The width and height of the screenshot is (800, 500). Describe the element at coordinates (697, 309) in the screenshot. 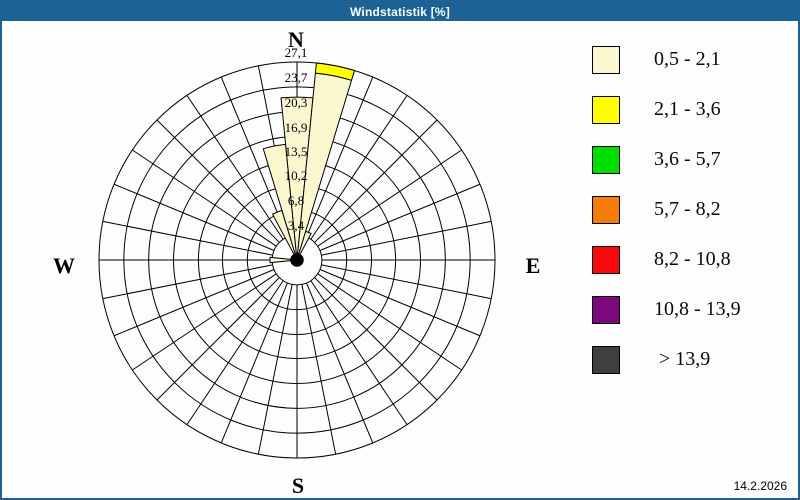

I see `legend-range-label: 10,8 - 13,9` at that location.